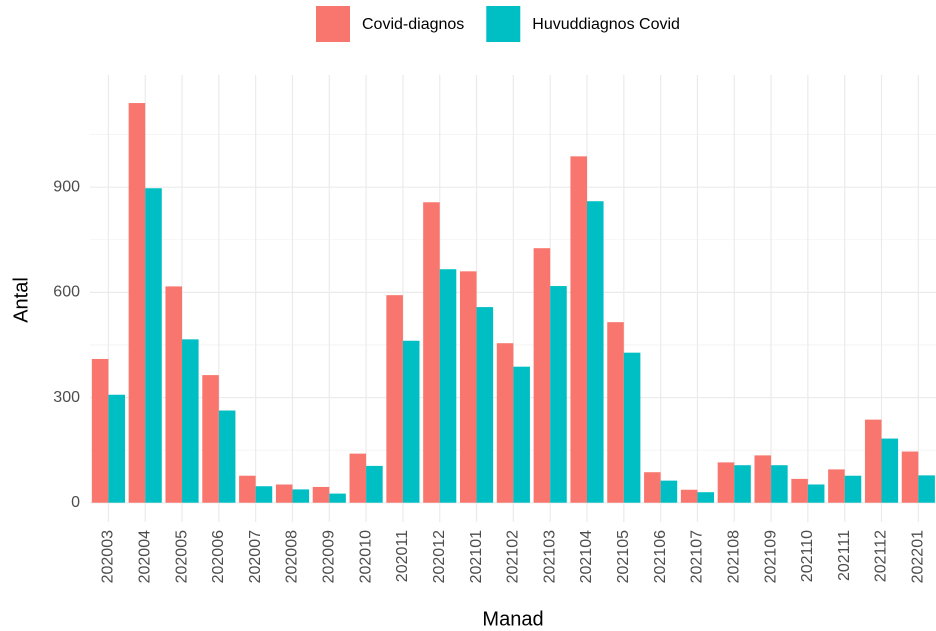 The height and width of the screenshot is (631, 936). Describe the element at coordinates (66, 292) in the screenshot. I see `y-tick-label: 600` at that location.